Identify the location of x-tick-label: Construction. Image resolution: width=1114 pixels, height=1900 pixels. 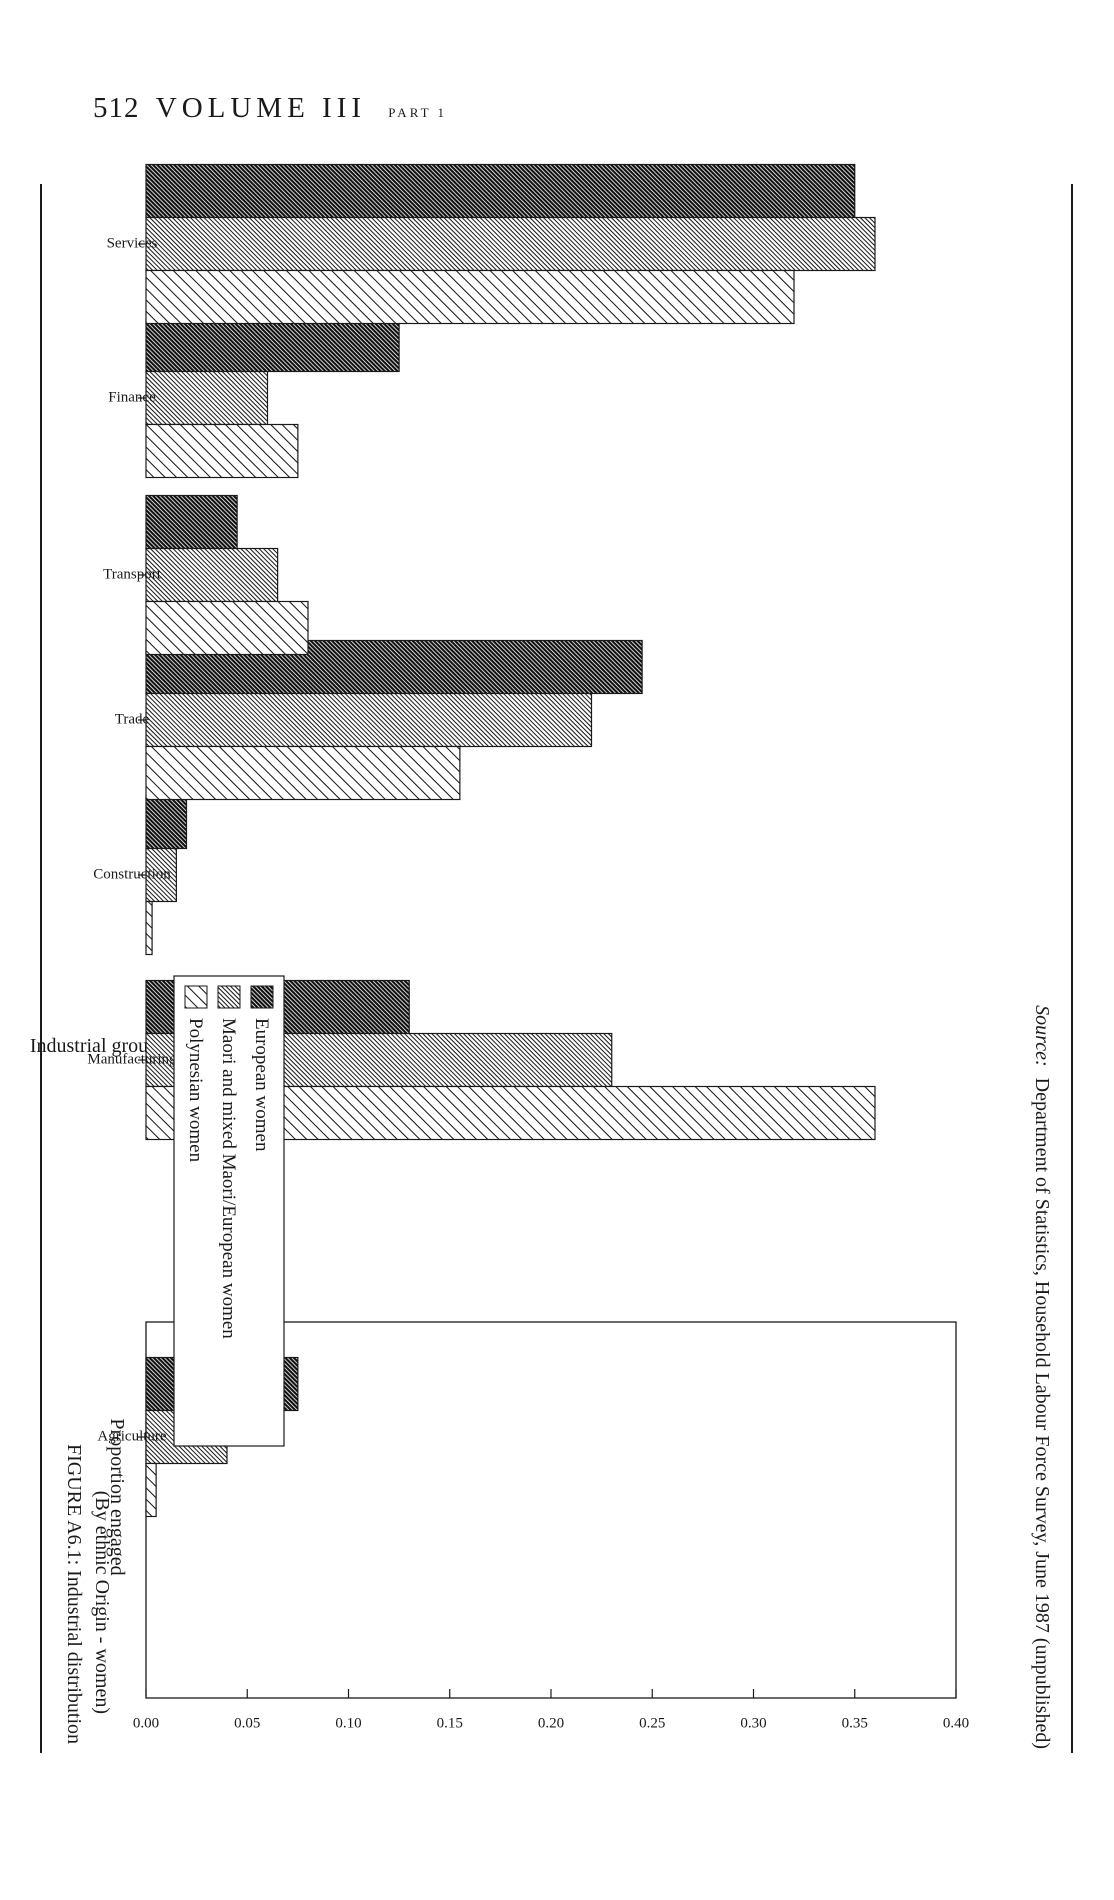
(132, 874).